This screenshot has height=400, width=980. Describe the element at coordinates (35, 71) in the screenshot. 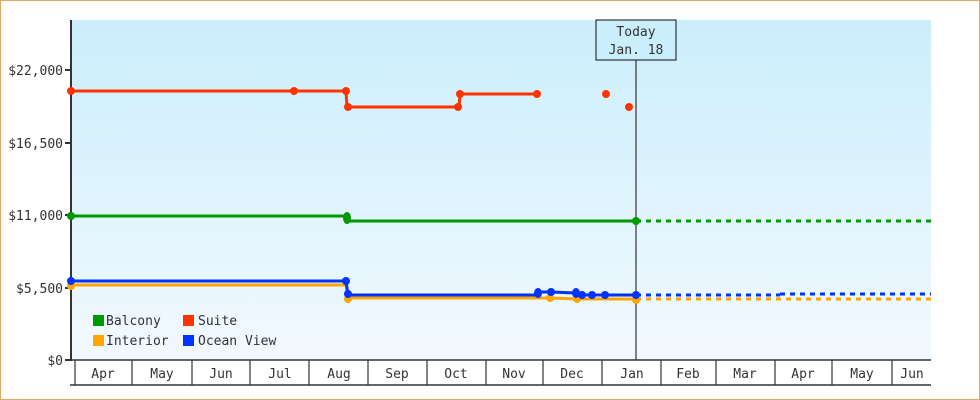

I see `y-label-22000: $22,000` at that location.